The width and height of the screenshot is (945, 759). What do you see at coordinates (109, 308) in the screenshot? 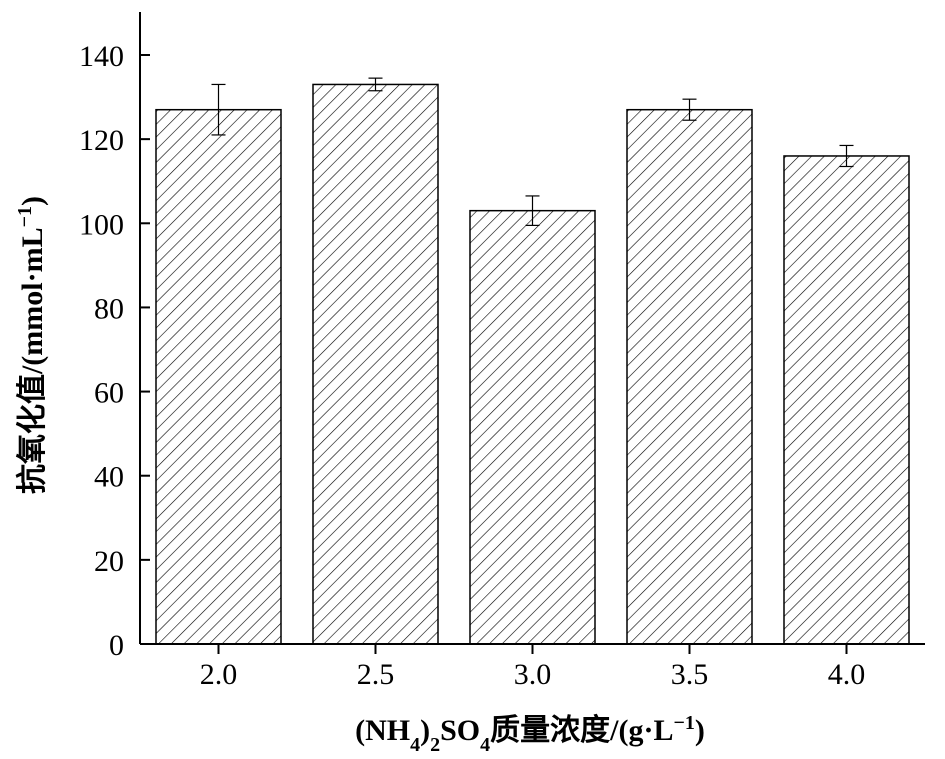
I see `y-tick-label: 80` at bounding box center [109, 308].